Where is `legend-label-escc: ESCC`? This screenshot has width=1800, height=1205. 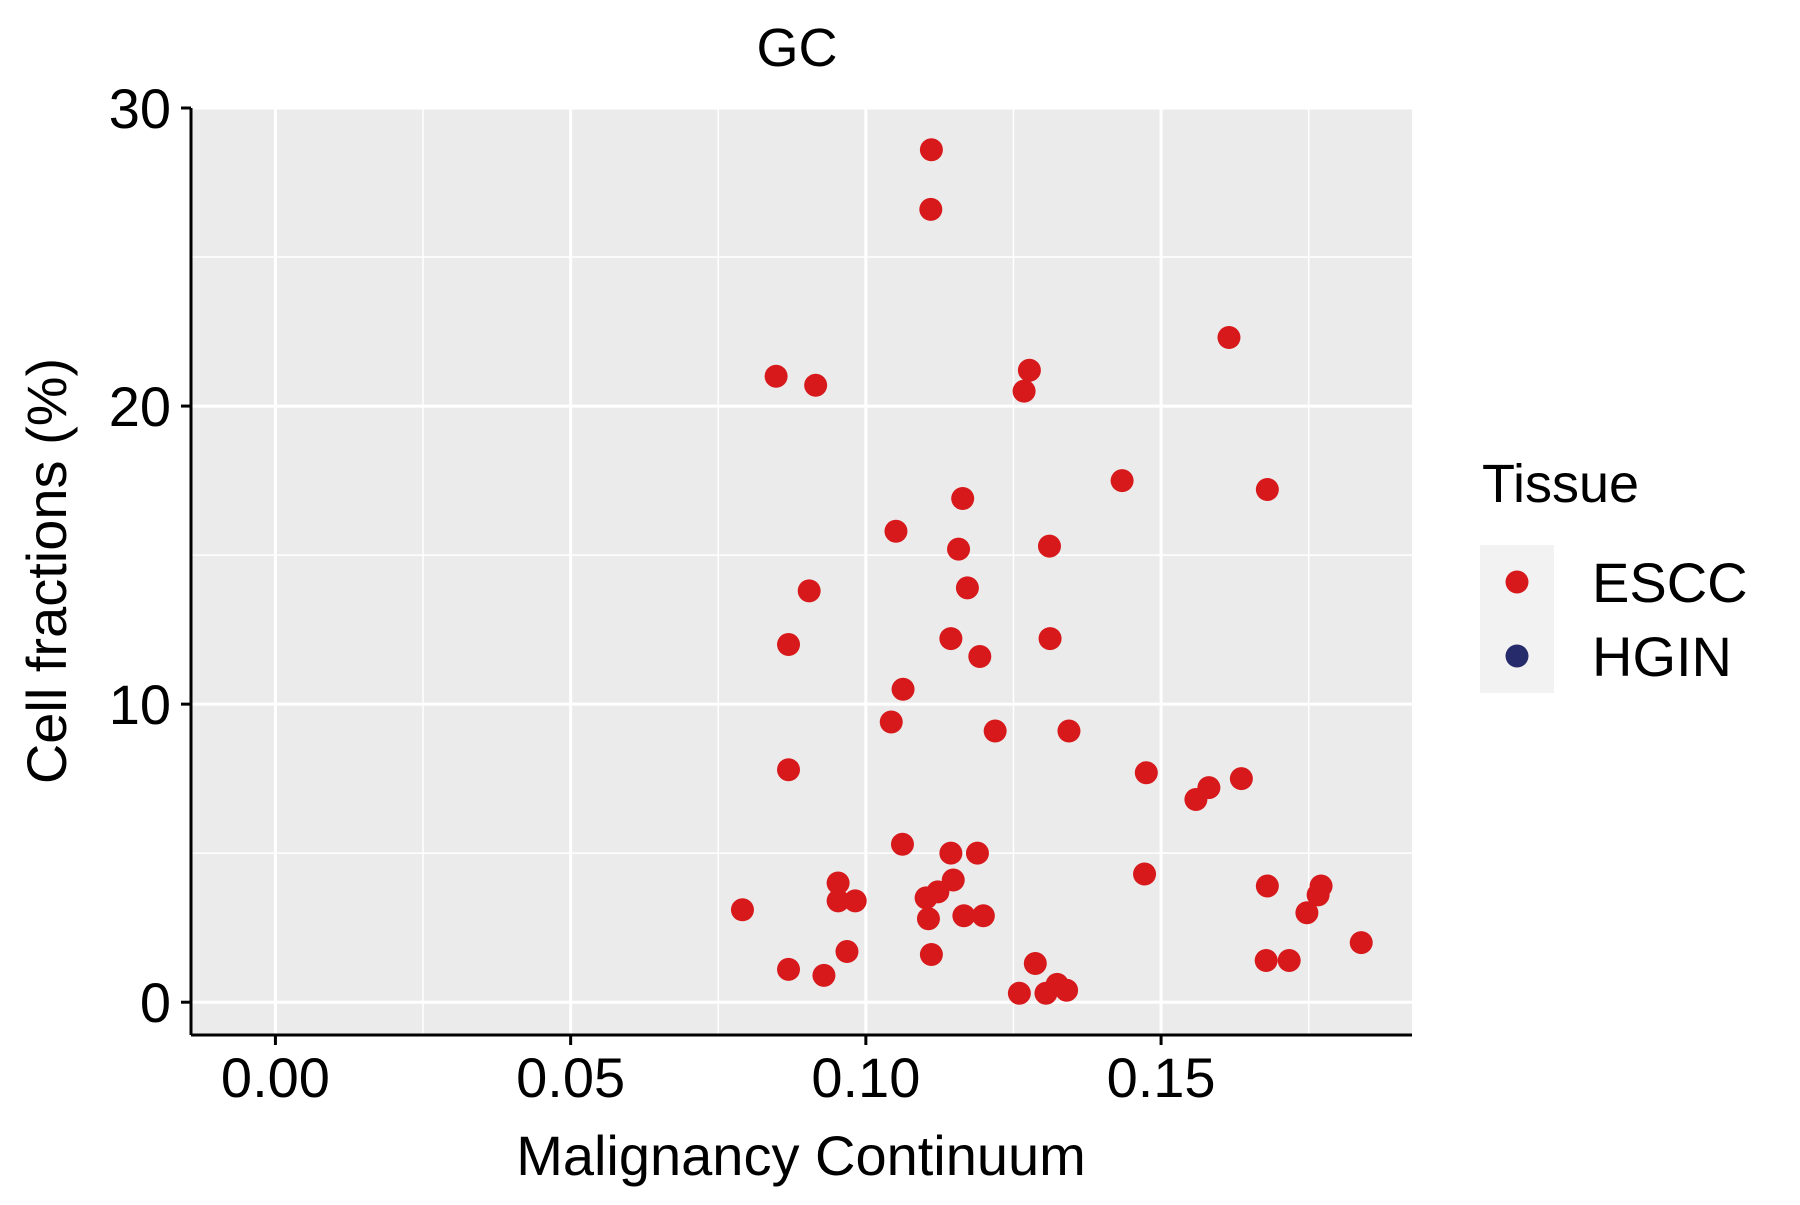
legend-label-escc: ESCC is located at coordinates (1670, 582).